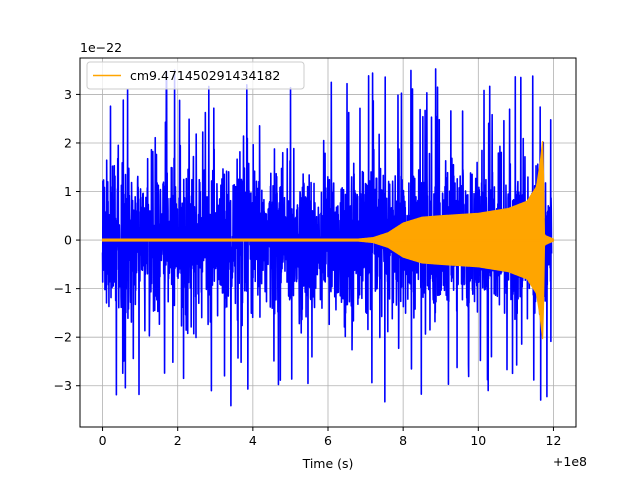 The height and width of the screenshot is (480, 640). What do you see at coordinates (328, 440) in the screenshot?
I see `x-tick-label: 6` at bounding box center [328, 440].